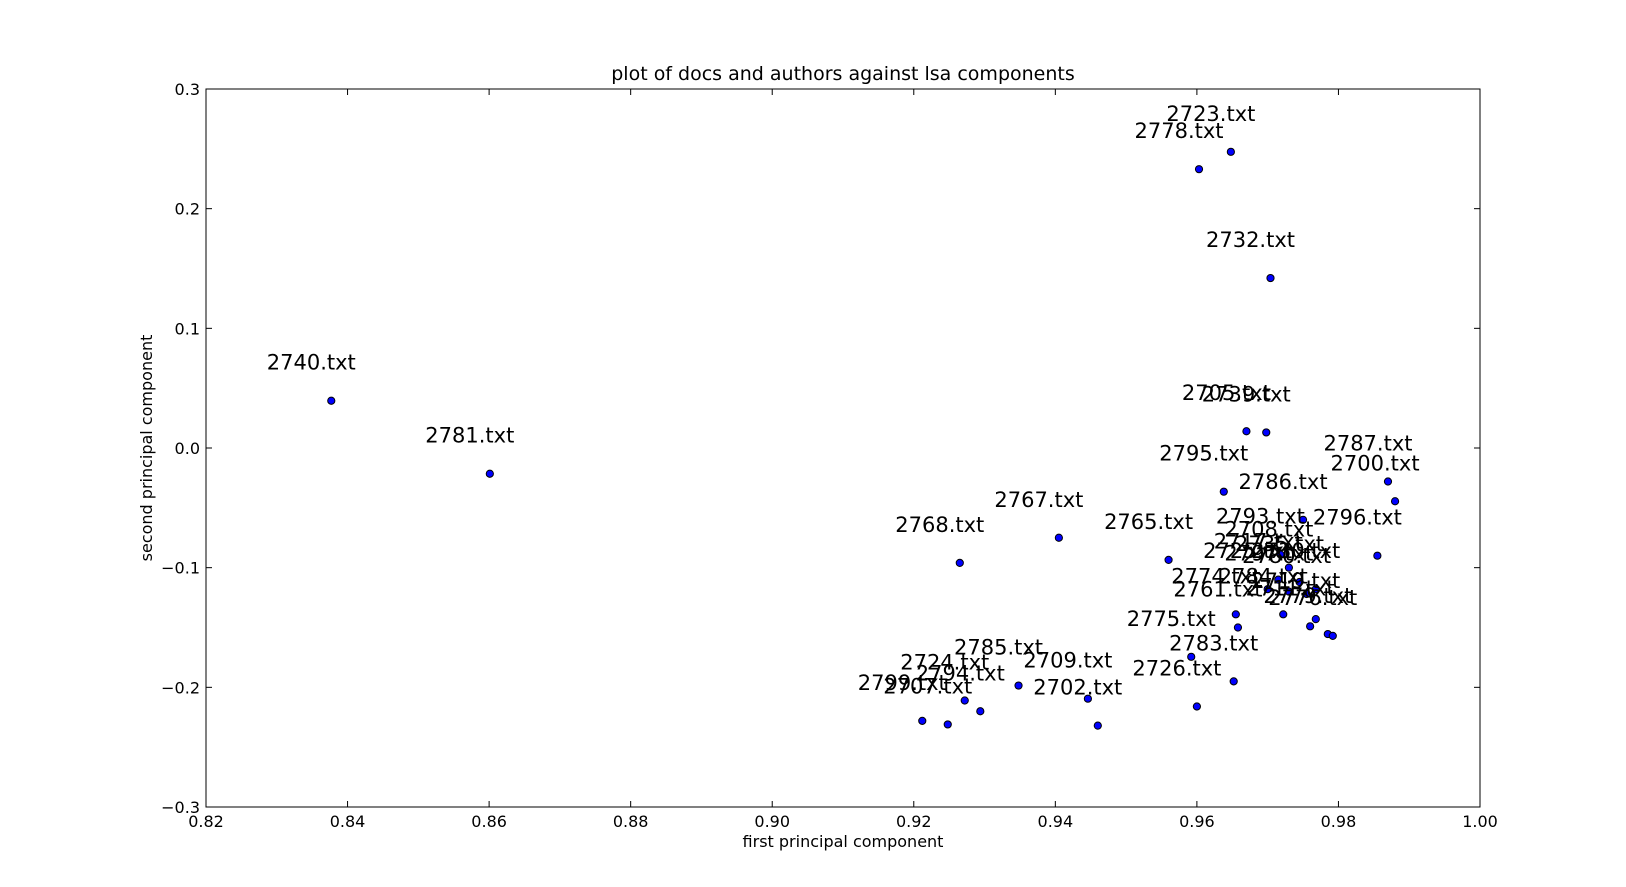  What do you see at coordinates (914, 821) in the screenshot?
I see `x-tick-label: 0.92` at bounding box center [914, 821].